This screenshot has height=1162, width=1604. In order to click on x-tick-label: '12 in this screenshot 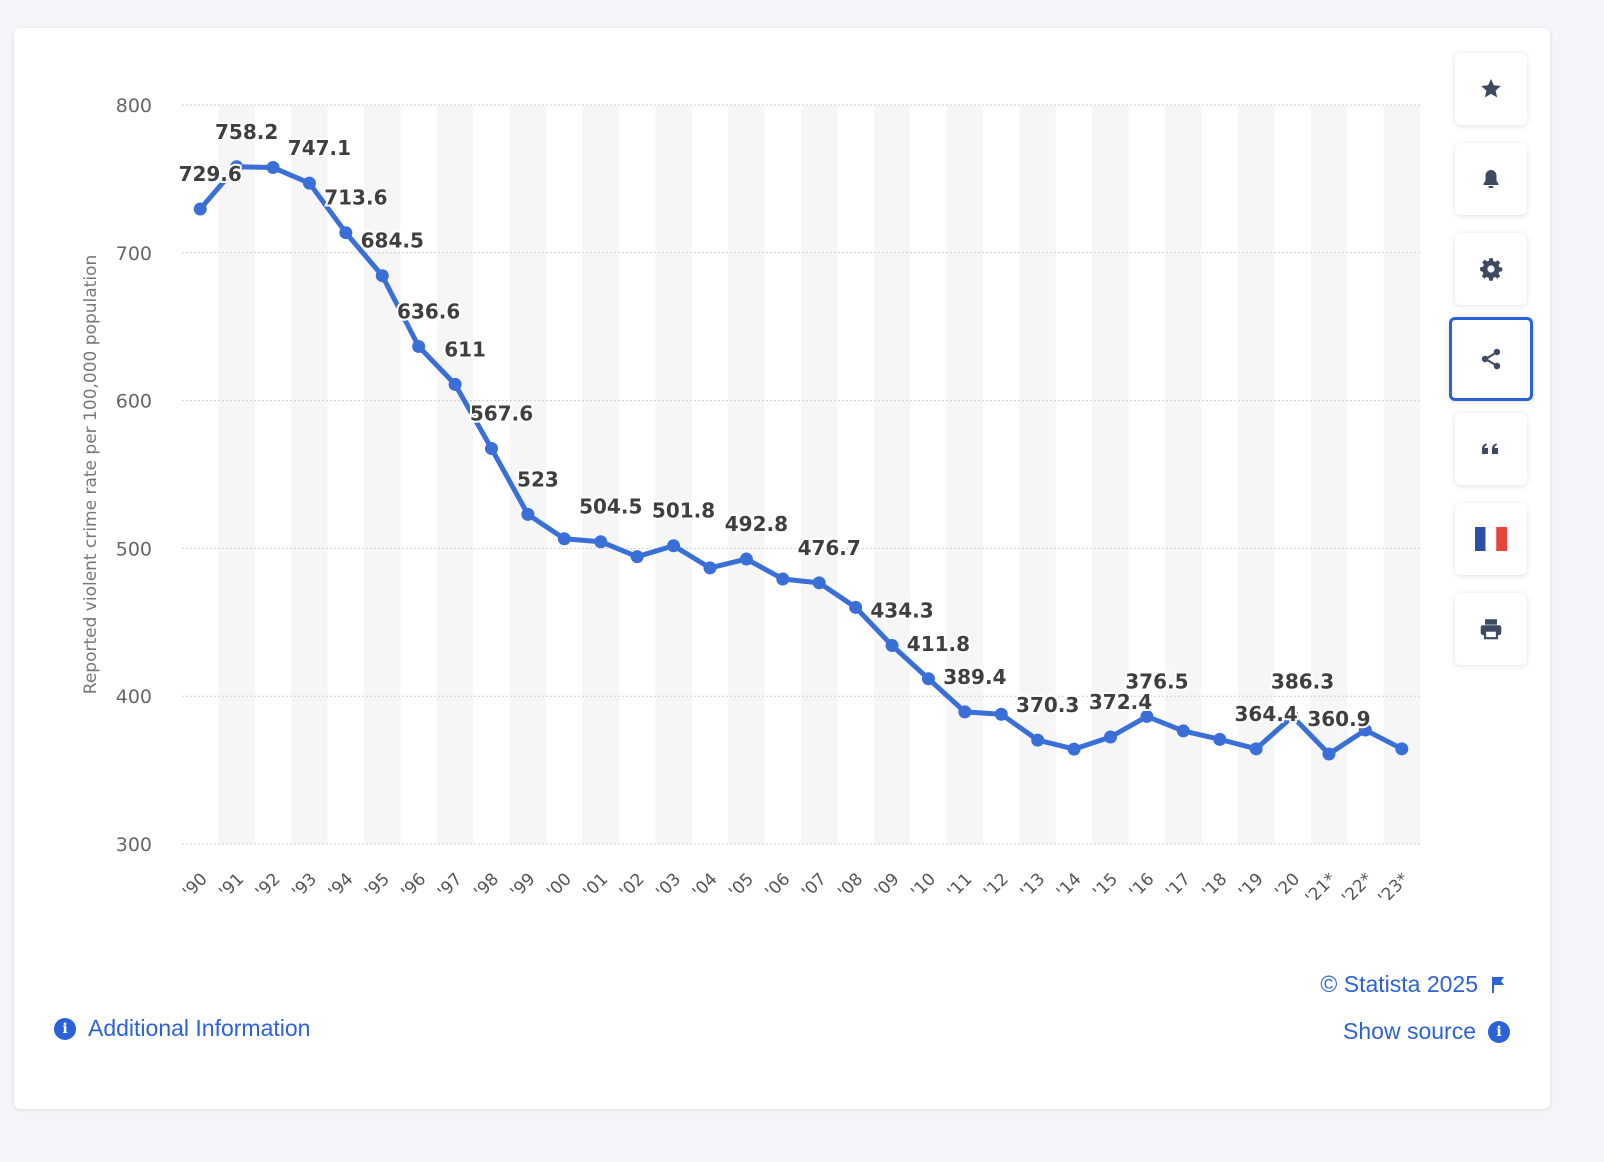, I will do `click(996, 885)`.